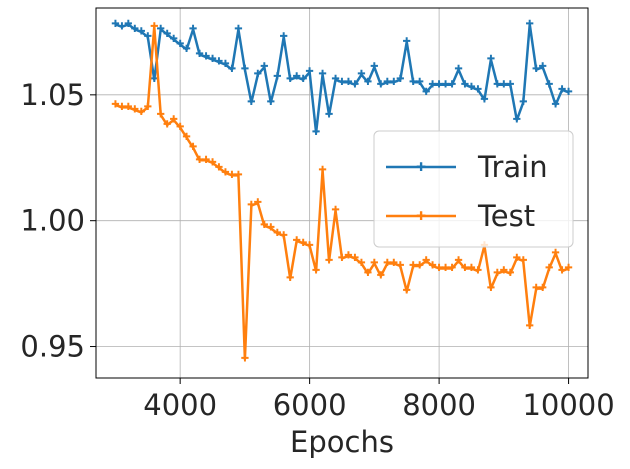 This screenshot has width=630, height=469. What do you see at coordinates (568, 405) in the screenshot?
I see `x-tick-label: 10000` at bounding box center [568, 405].